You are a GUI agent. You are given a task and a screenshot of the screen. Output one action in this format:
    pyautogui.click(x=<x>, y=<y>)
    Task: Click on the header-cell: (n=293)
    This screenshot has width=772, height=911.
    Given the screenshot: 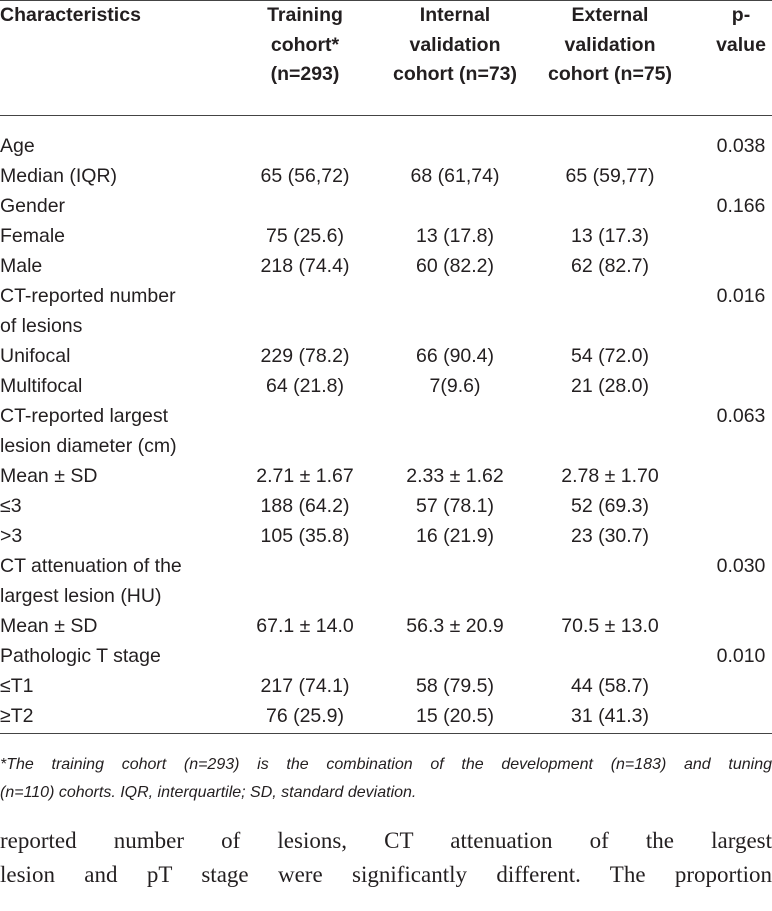 What is the action you would take?
    pyautogui.click(x=305, y=74)
    